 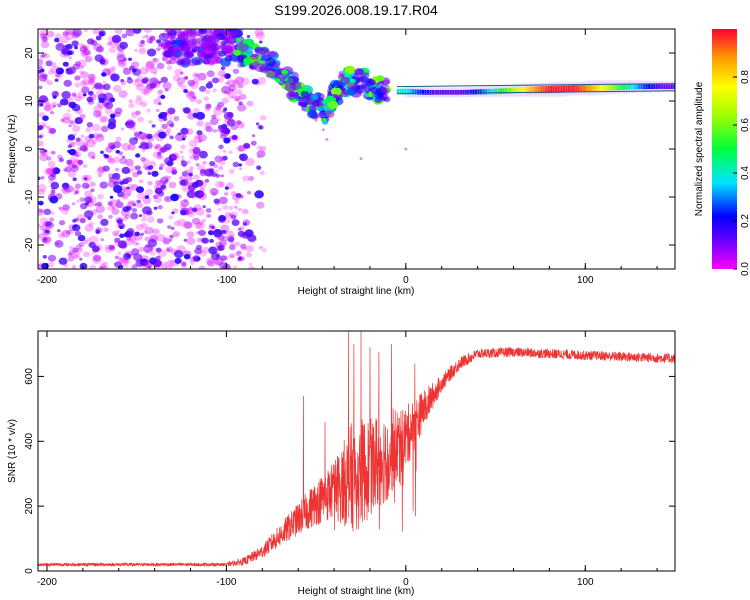 What do you see at coordinates (29, 101) in the screenshot?
I see `y-tick-label: 10` at bounding box center [29, 101].